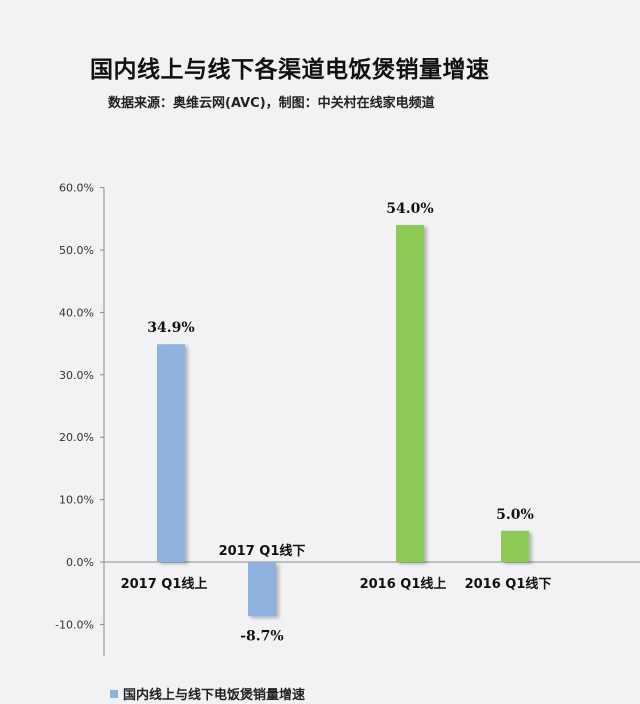  I want to click on y-tick-label: 60.0%, so click(76, 188).